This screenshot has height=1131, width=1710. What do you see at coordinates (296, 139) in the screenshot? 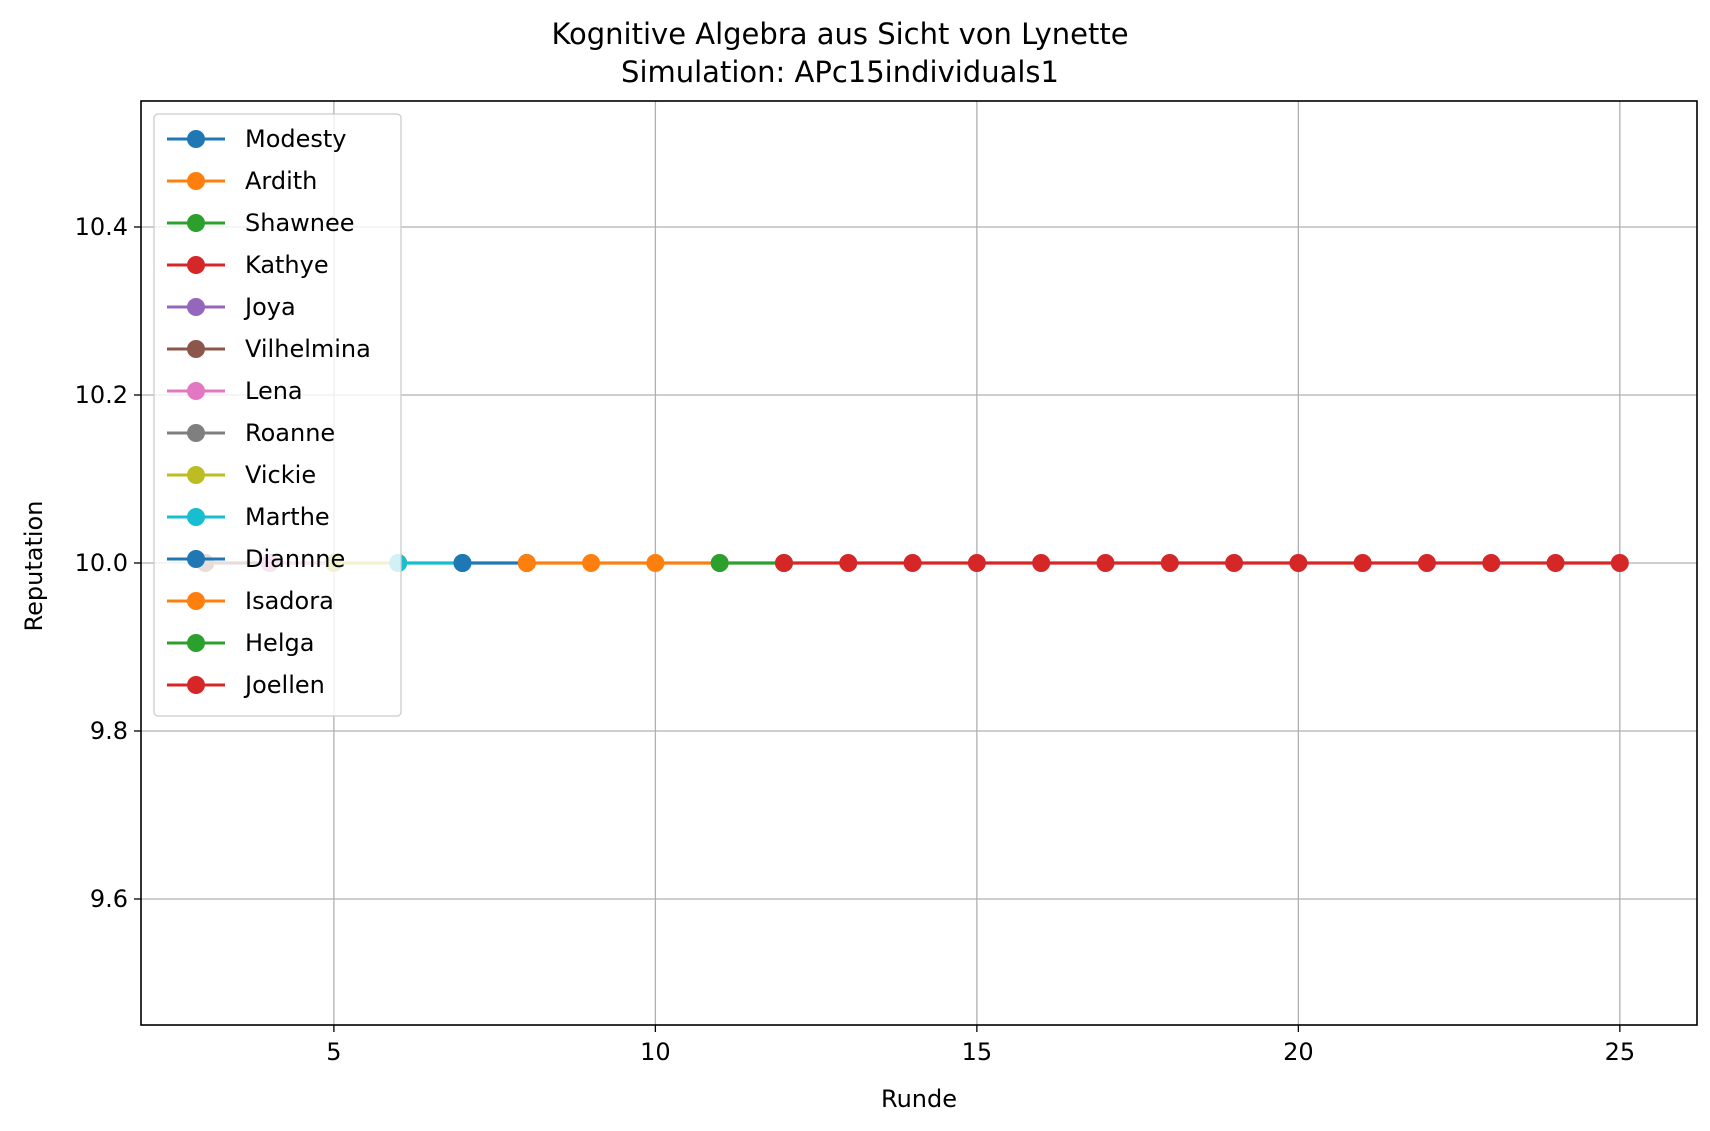
I see `legend-label: Modesty` at bounding box center [296, 139].